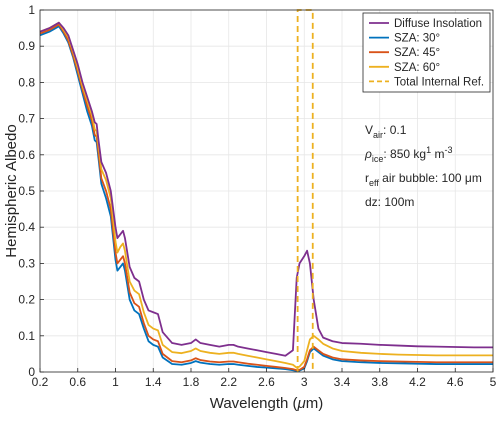 The height and width of the screenshot is (421, 500). I want to click on y-tick-label: 0.6, so click(26, 155).